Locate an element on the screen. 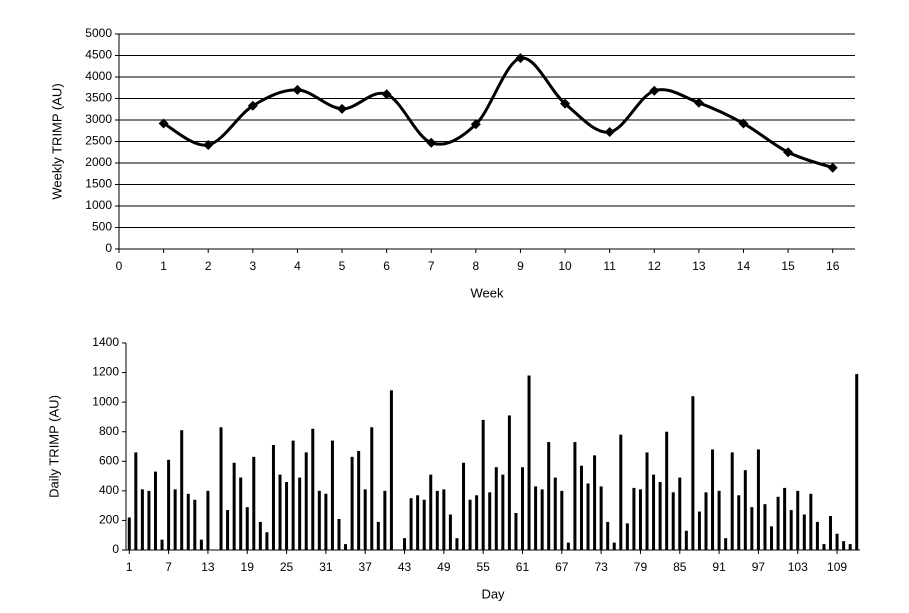 The height and width of the screenshot is (613, 909). x-tick-label: 14 is located at coordinates (744, 266).